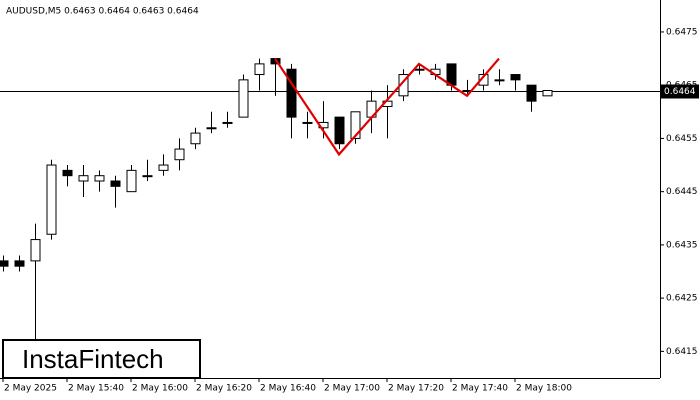 The image size is (700, 400). What do you see at coordinates (387, 107) in the screenshot?
I see `pattern-line` at bounding box center [387, 107].